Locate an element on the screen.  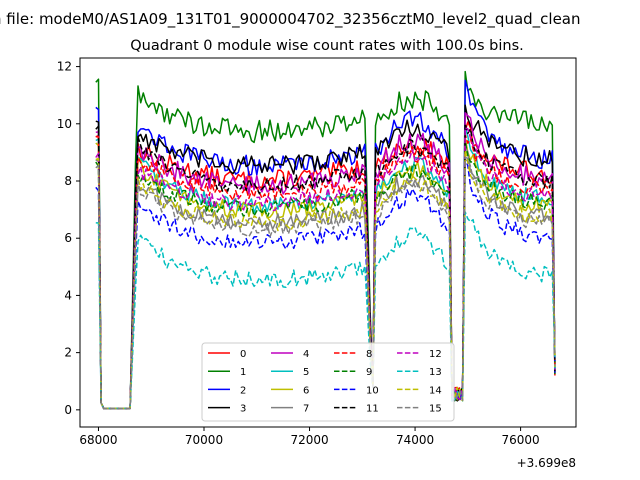
legend-label-14: 14 is located at coordinates (435, 390).